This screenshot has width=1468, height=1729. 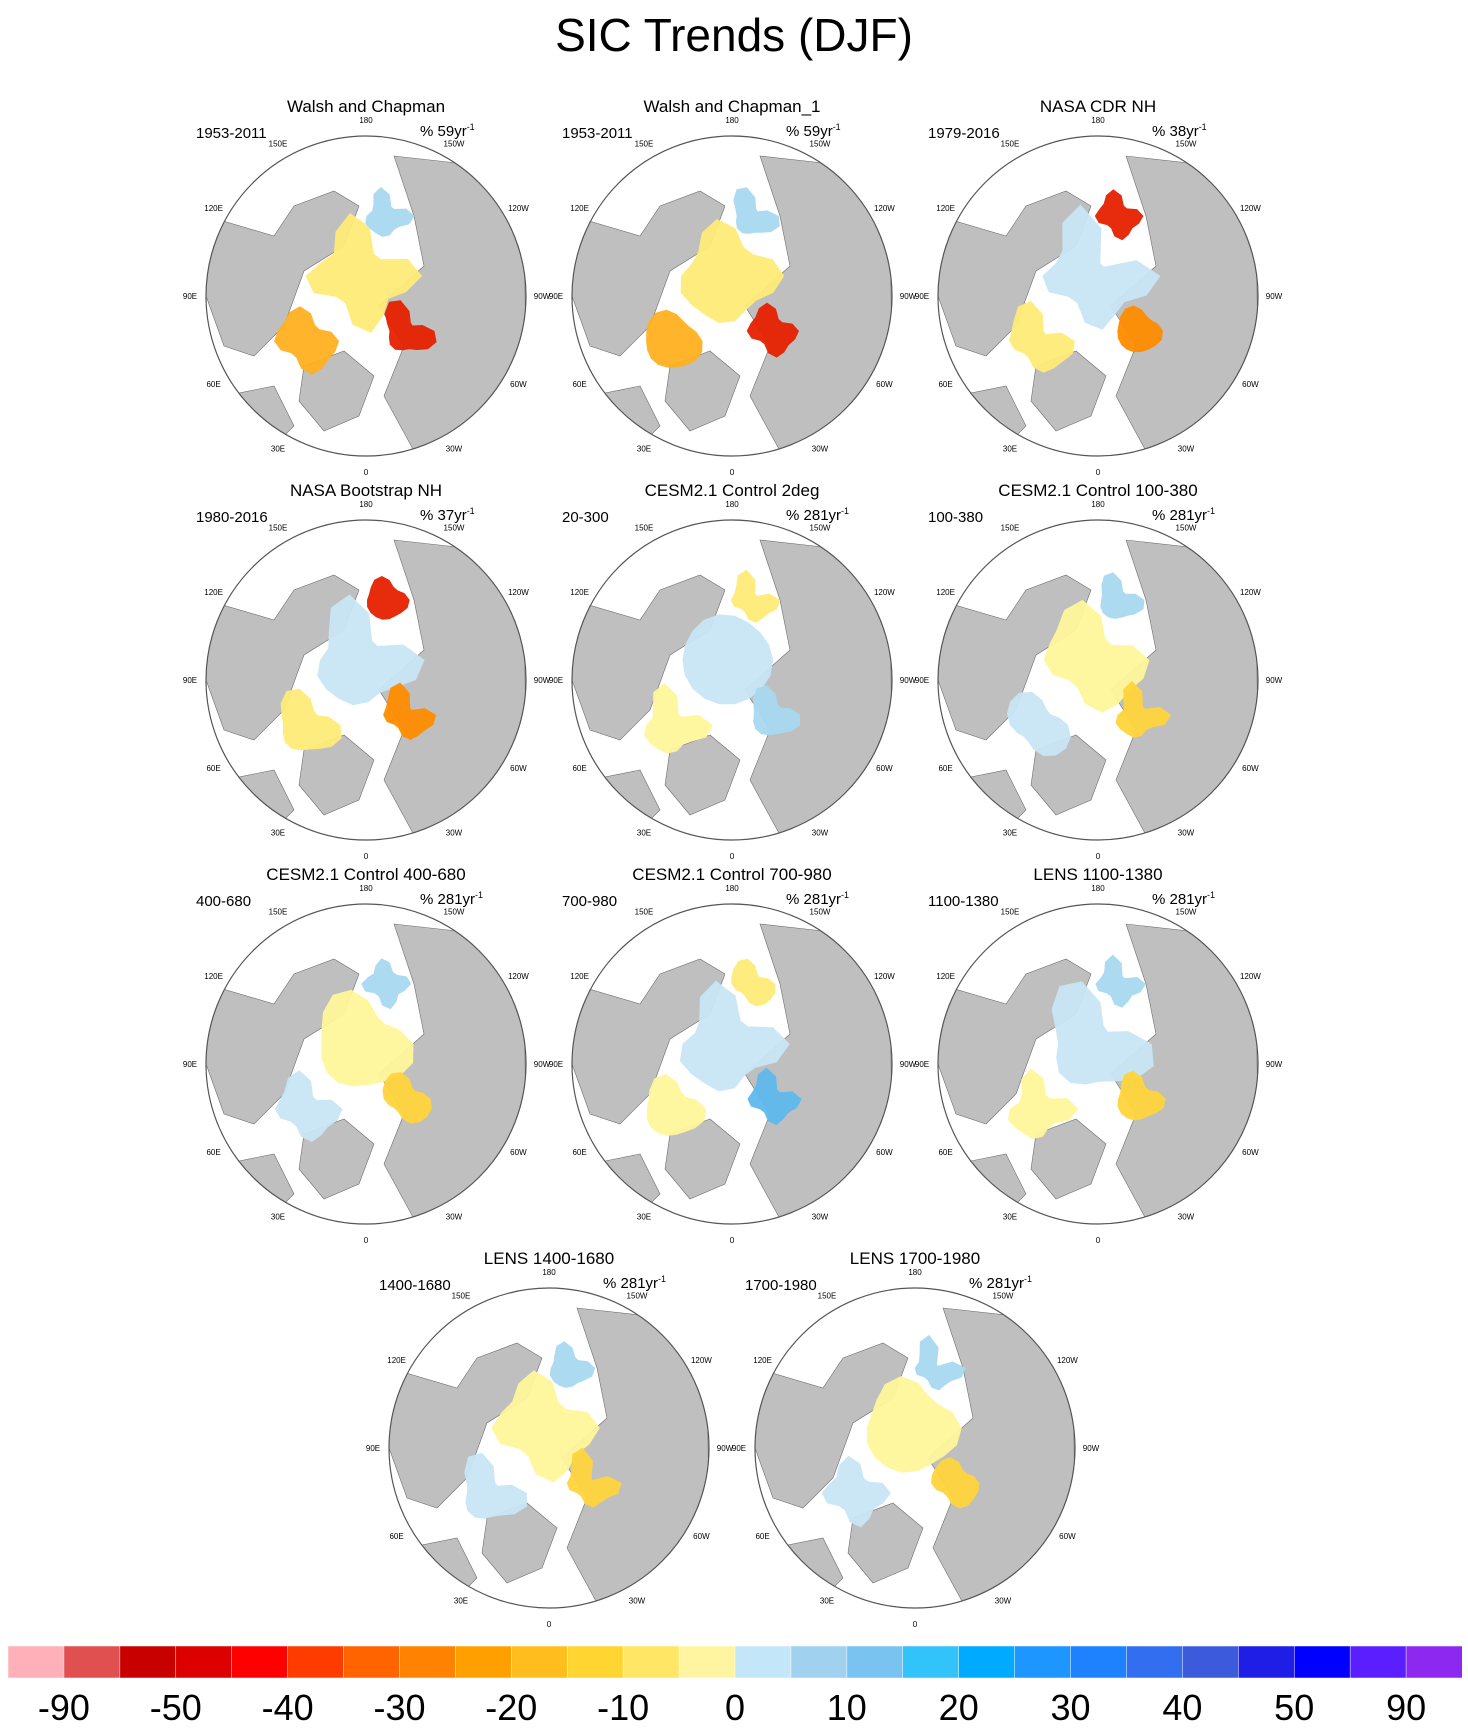 What do you see at coordinates (549, 1258) in the screenshot?
I see `panel-title: LENS 1400-1680` at bounding box center [549, 1258].